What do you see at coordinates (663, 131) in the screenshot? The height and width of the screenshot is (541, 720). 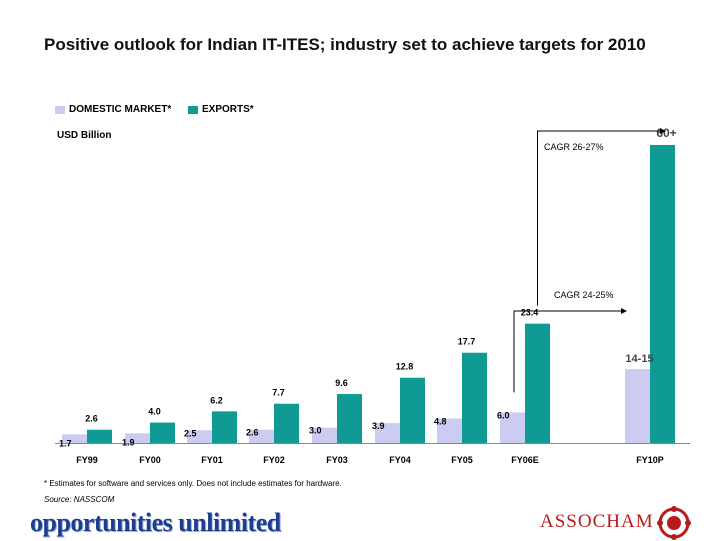 I see `cagr-exports-arrowhead` at bounding box center [663, 131].